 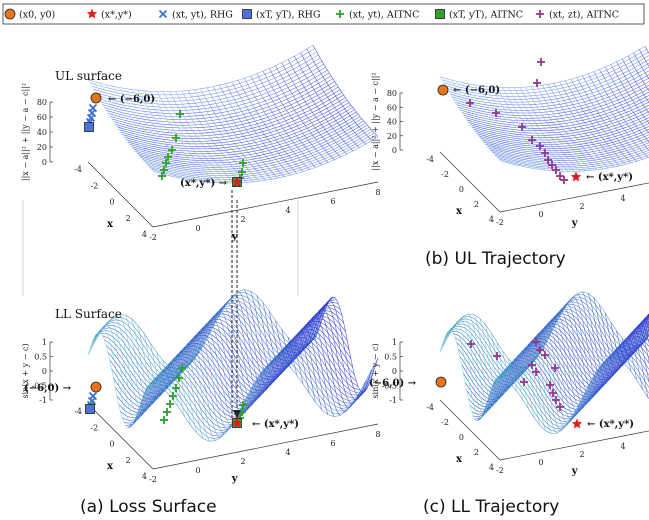 I want to click on ll-left-x-tick-label: -4, so click(x=78, y=411).